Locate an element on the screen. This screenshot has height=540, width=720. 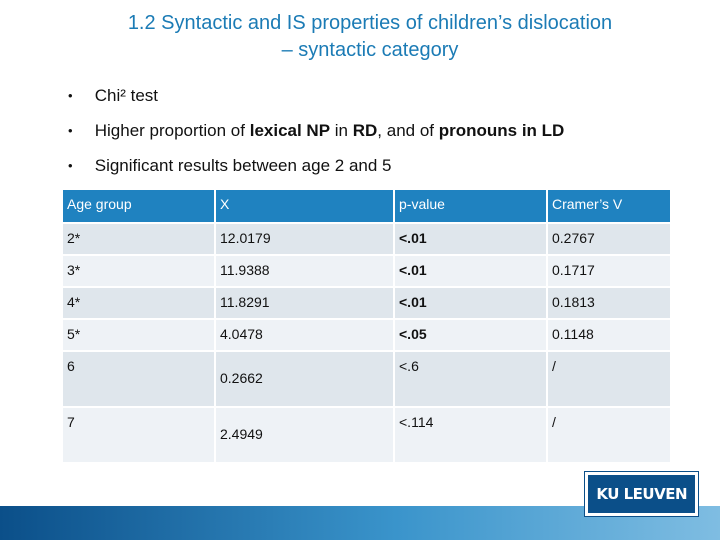
cell-age: 6 is located at coordinates (138, 379).